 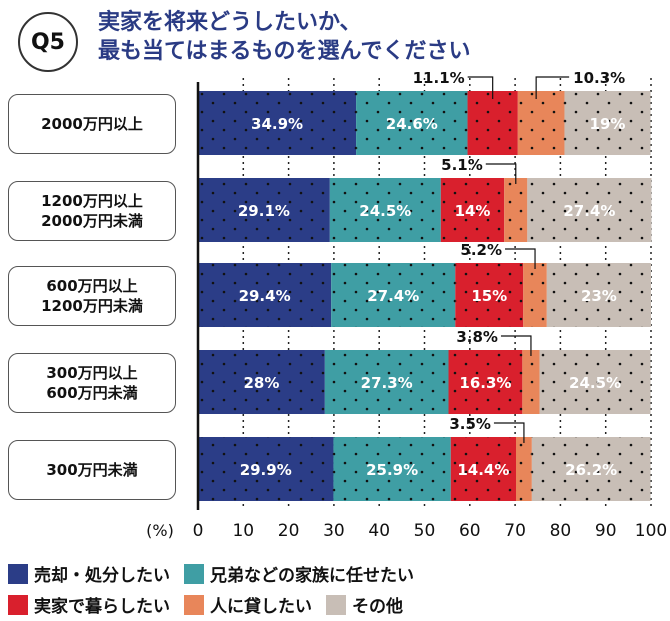 I want to click on data-label: 16.3%, so click(x=485, y=383).